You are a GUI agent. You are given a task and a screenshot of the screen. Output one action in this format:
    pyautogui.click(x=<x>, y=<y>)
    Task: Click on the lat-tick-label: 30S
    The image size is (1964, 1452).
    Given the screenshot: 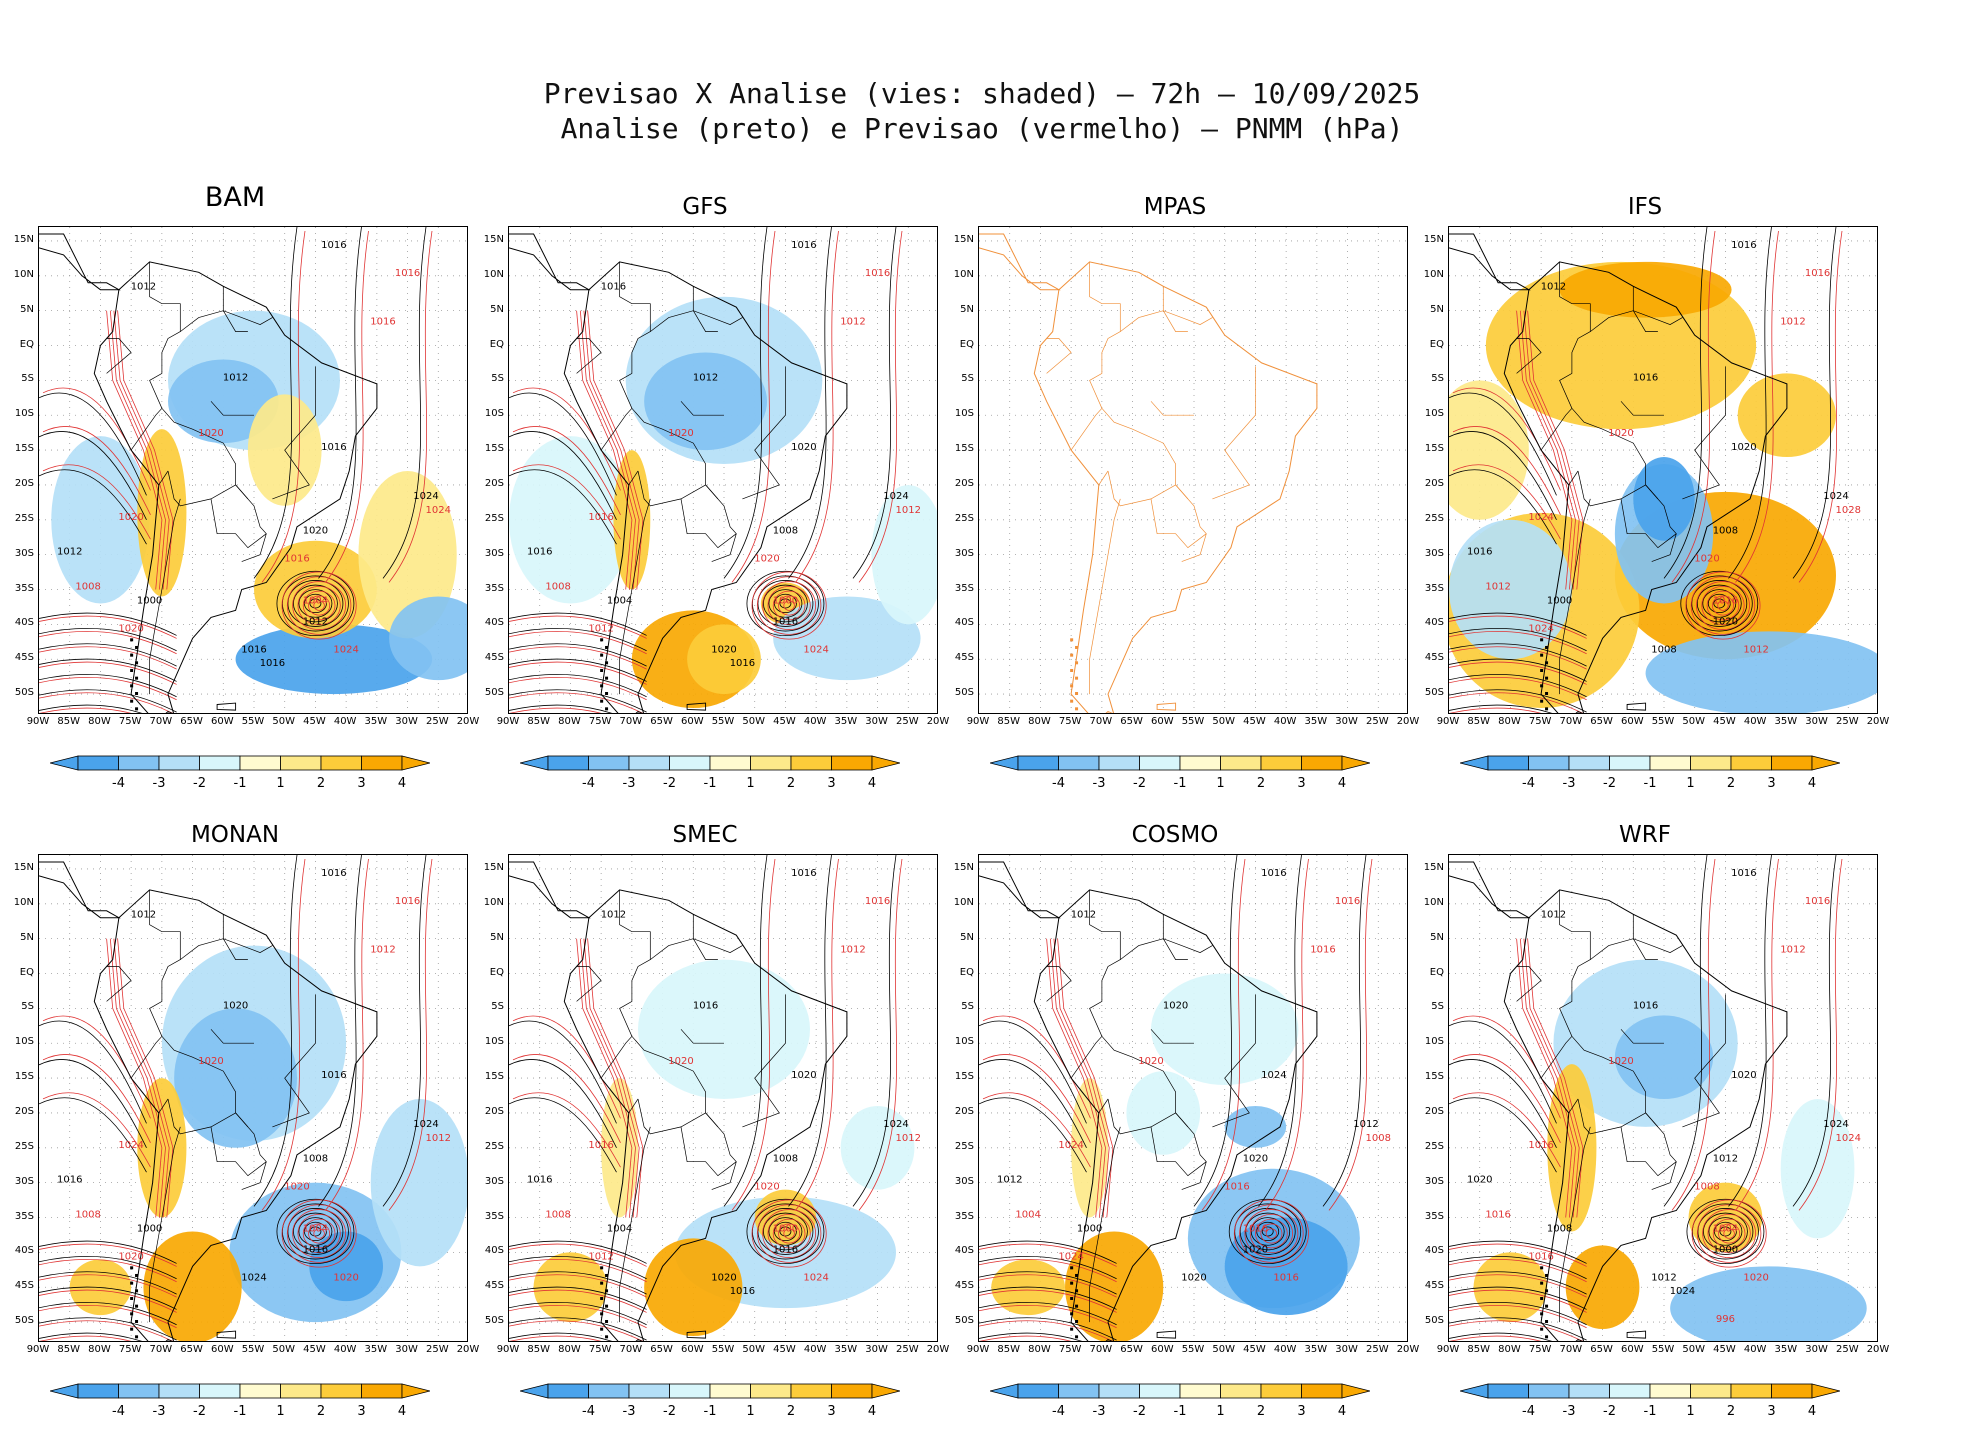 What is the action you would take?
    pyautogui.click(x=494, y=553)
    